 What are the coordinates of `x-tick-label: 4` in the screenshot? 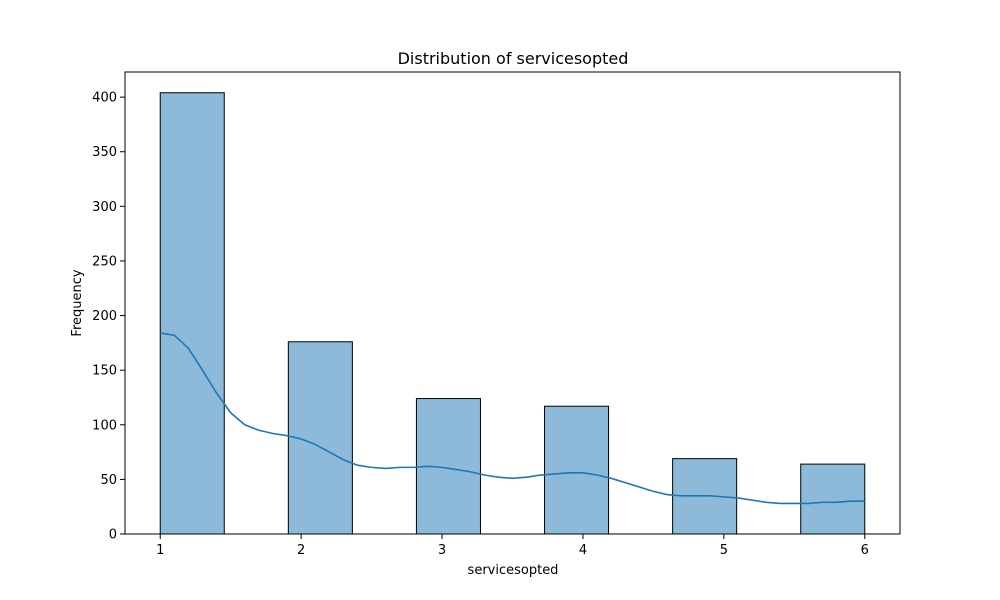 It's located at (583, 550).